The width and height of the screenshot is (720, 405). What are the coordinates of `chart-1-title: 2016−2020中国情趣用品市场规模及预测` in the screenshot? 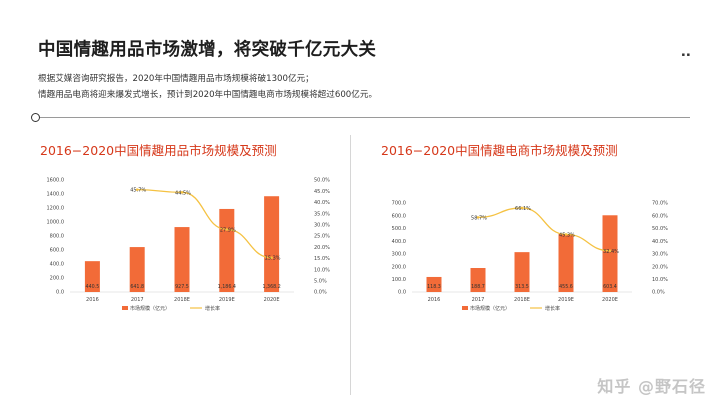 It's located at (158, 150).